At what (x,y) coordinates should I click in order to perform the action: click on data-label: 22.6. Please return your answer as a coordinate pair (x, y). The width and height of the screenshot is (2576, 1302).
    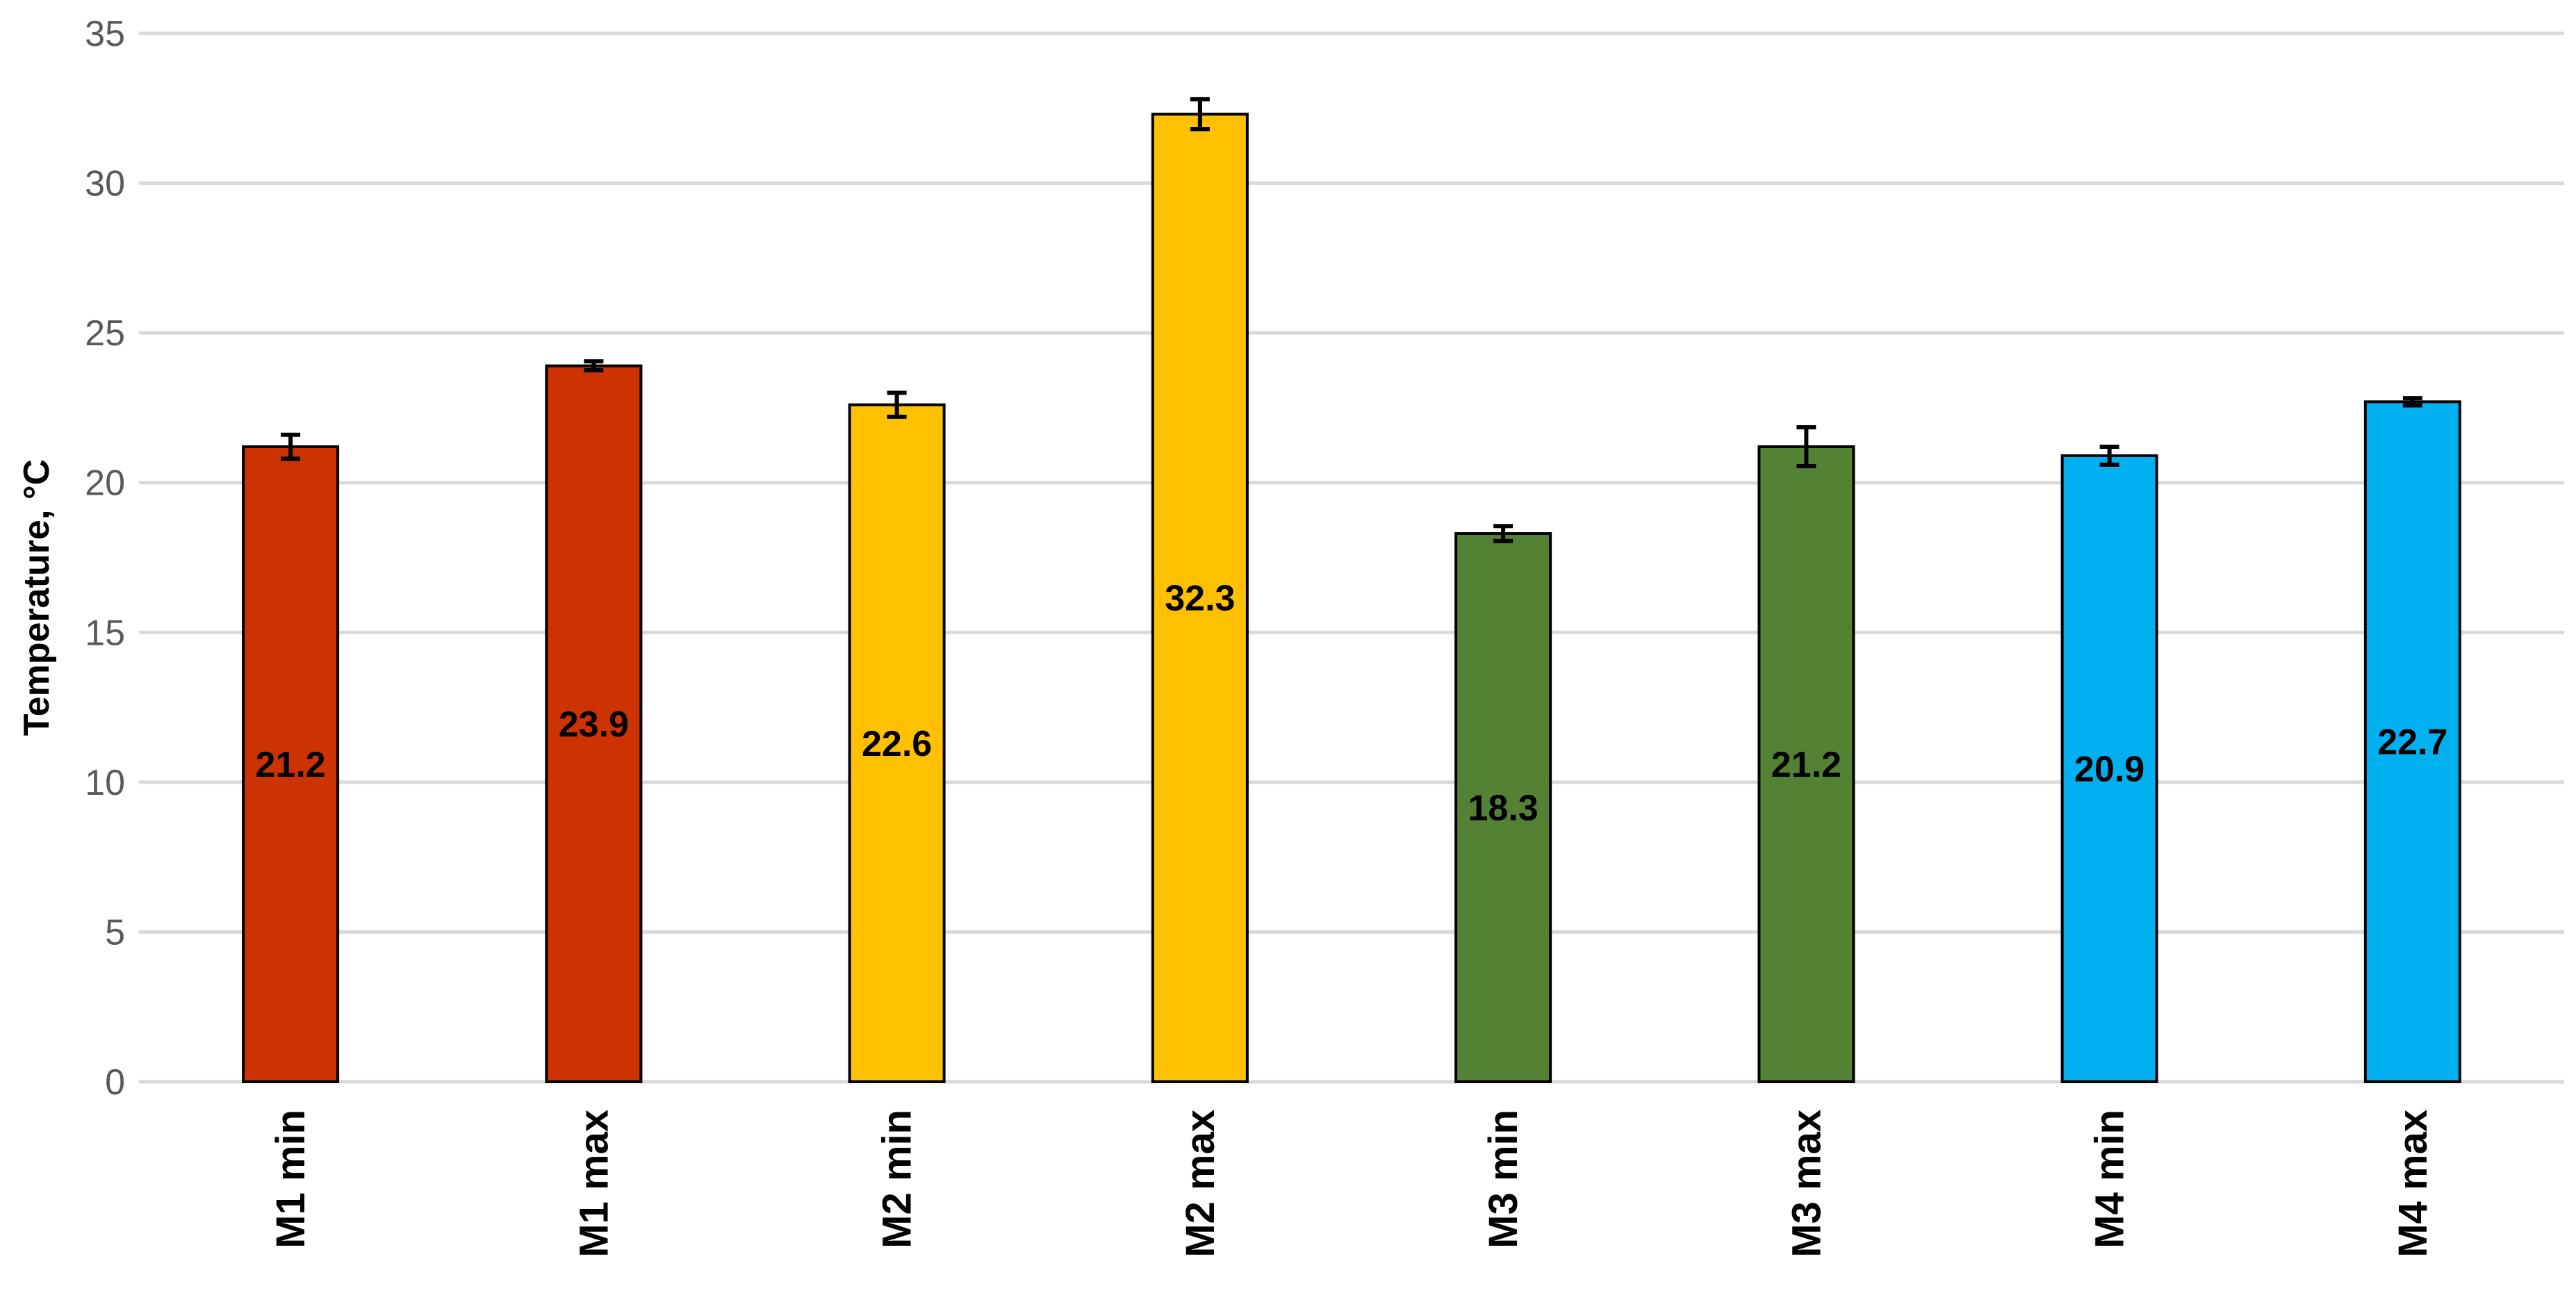
    Looking at the image, I should click on (897, 744).